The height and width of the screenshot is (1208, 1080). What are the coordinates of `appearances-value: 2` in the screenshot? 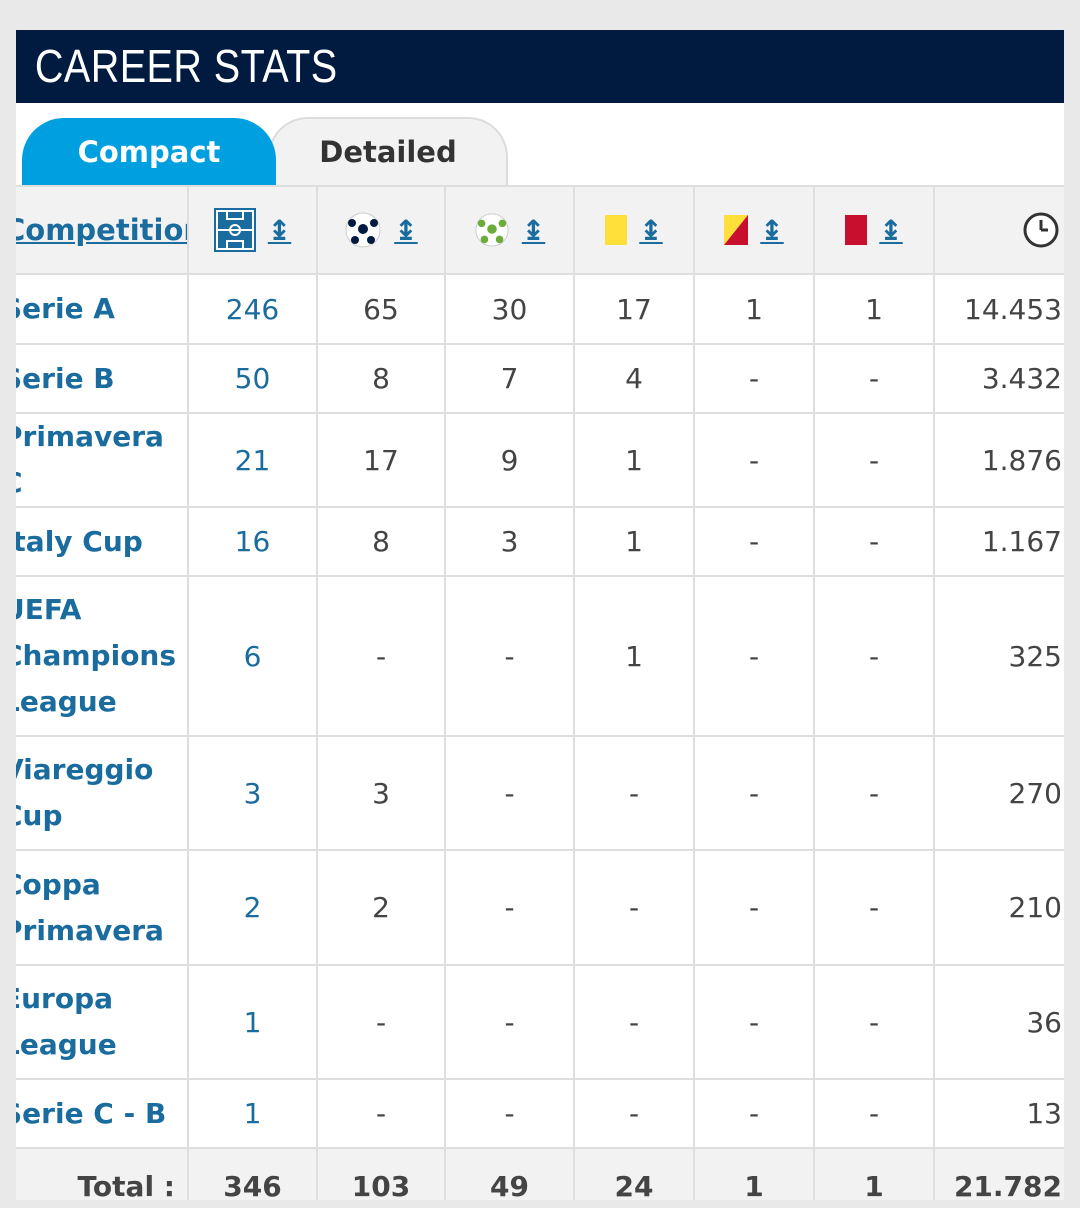 It's located at (252, 907).